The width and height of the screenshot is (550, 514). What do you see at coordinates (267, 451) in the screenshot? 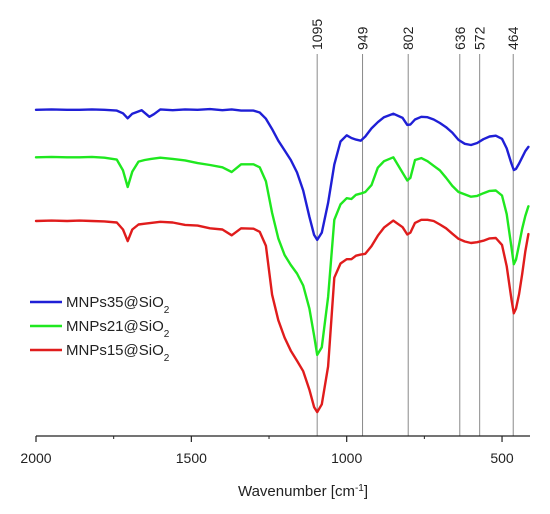
I see `x-axis-ticks: 2000 1500 1000 500` at bounding box center [267, 451].